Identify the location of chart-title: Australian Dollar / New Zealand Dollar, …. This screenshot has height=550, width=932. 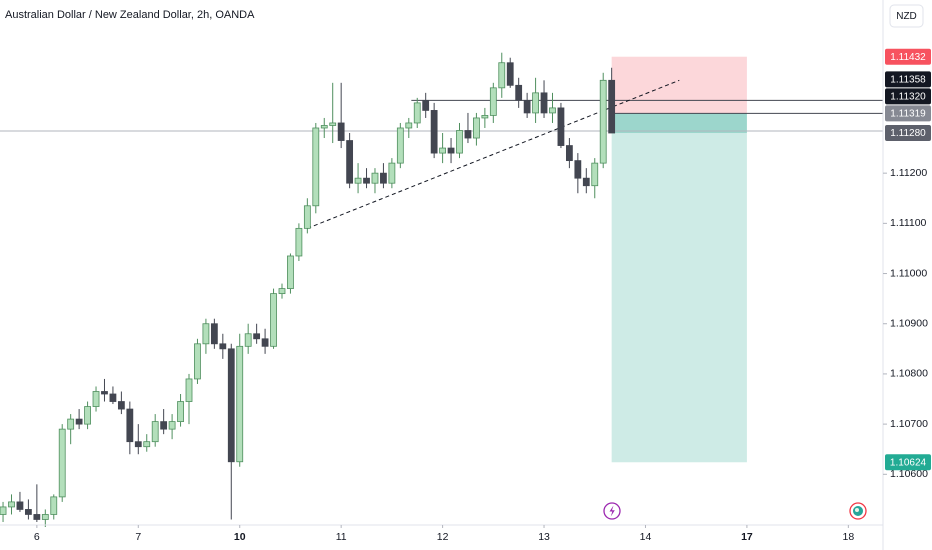
(130, 15).